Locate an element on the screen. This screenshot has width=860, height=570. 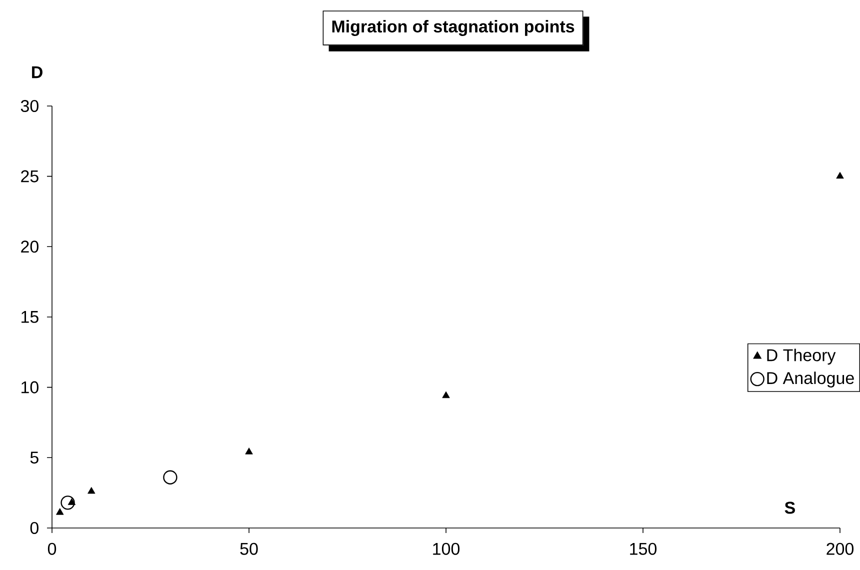
y-tick-label: 10 is located at coordinates (30, 387).